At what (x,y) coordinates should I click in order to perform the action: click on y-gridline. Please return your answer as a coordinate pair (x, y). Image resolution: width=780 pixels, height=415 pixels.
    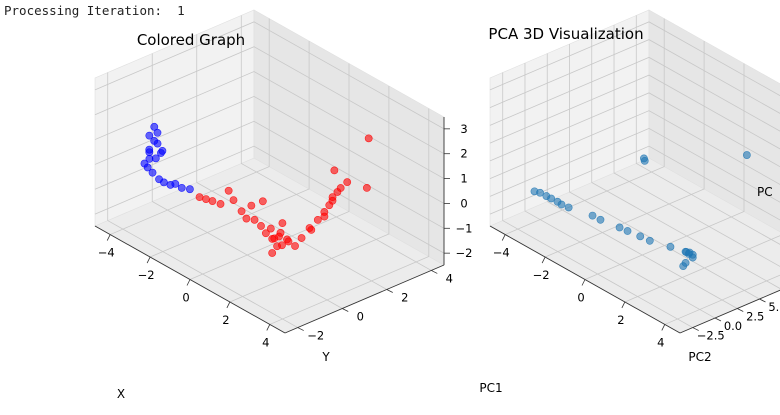
    Looking at the image, I should click on (696, 145).